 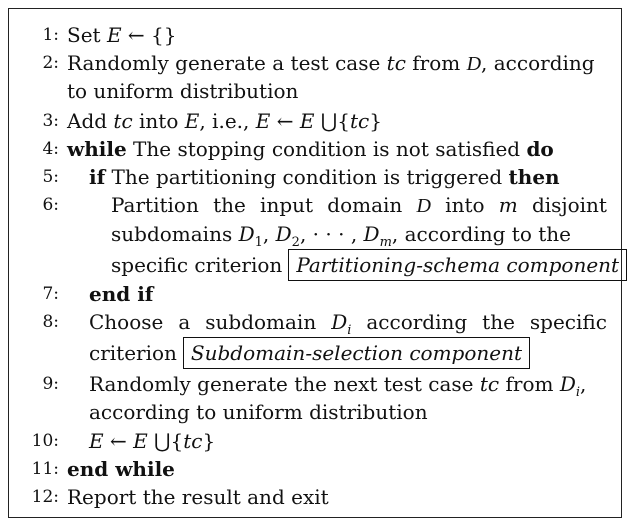 What do you see at coordinates (534, 177) in the screenshot?
I see `keyword: then` at bounding box center [534, 177].